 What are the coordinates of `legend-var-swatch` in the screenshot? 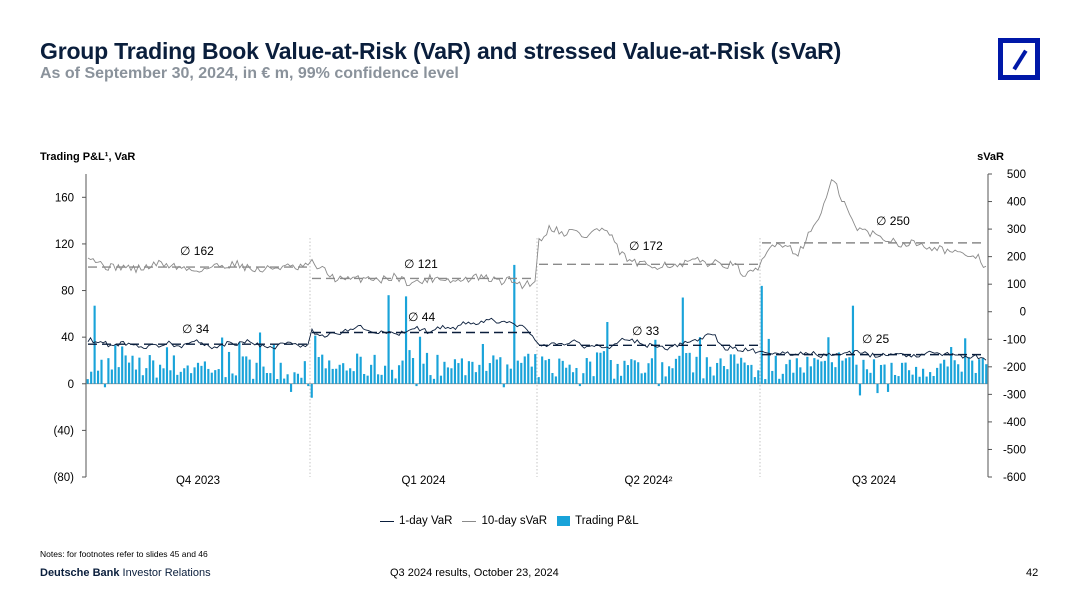 It's located at (387, 521).